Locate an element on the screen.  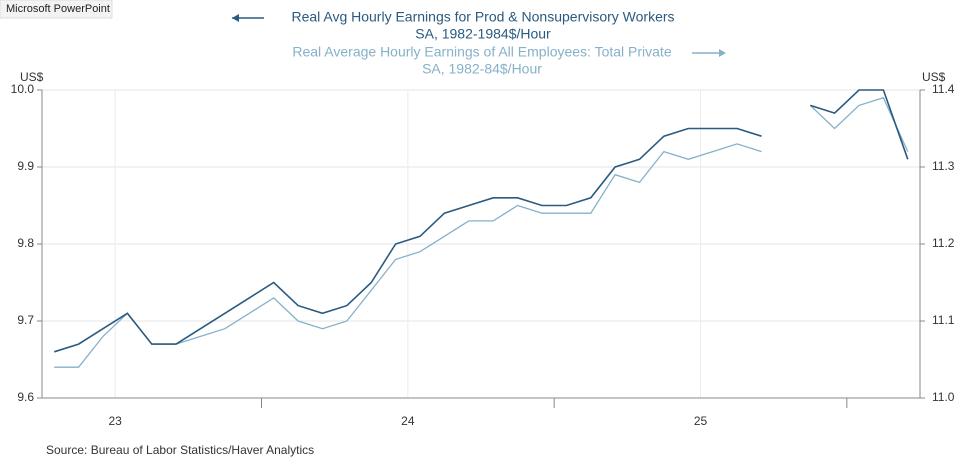
y2-tick-label: 11.3 is located at coordinates (943, 166).